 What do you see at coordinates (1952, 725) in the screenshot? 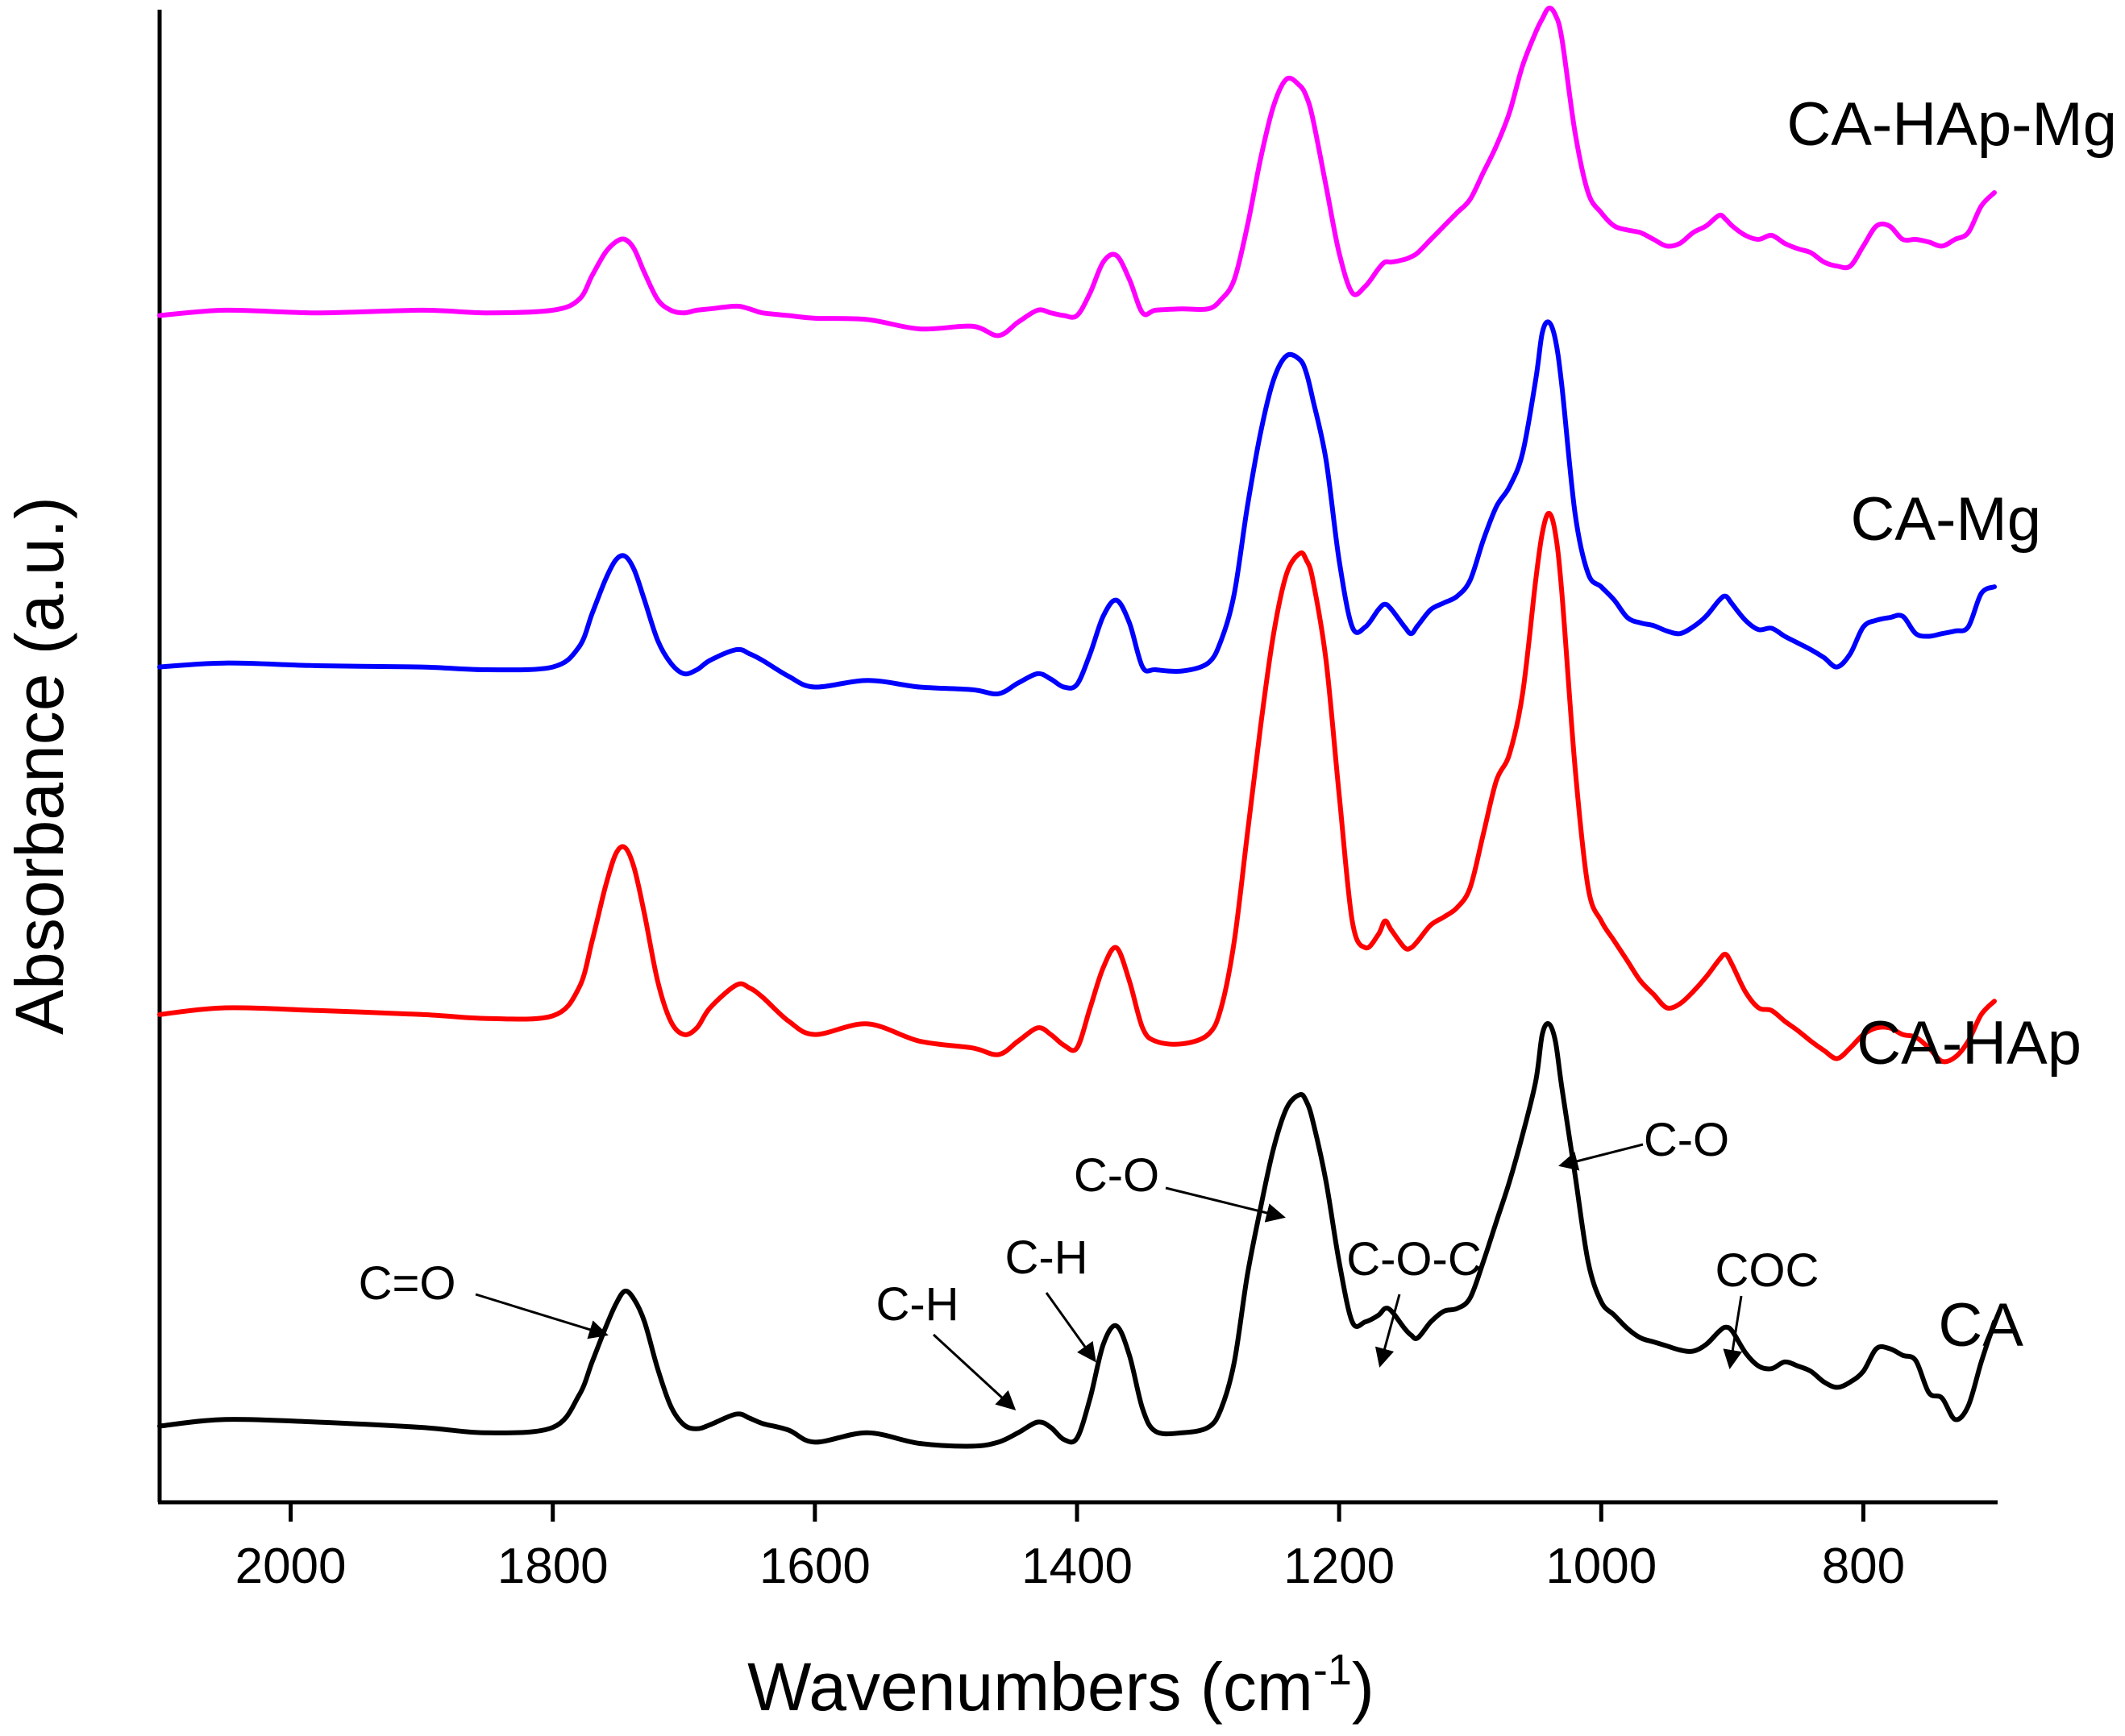
I see `series-label-layer: CA CA-HAp CA-Mg CA-HAp-Mg` at bounding box center [1952, 725].